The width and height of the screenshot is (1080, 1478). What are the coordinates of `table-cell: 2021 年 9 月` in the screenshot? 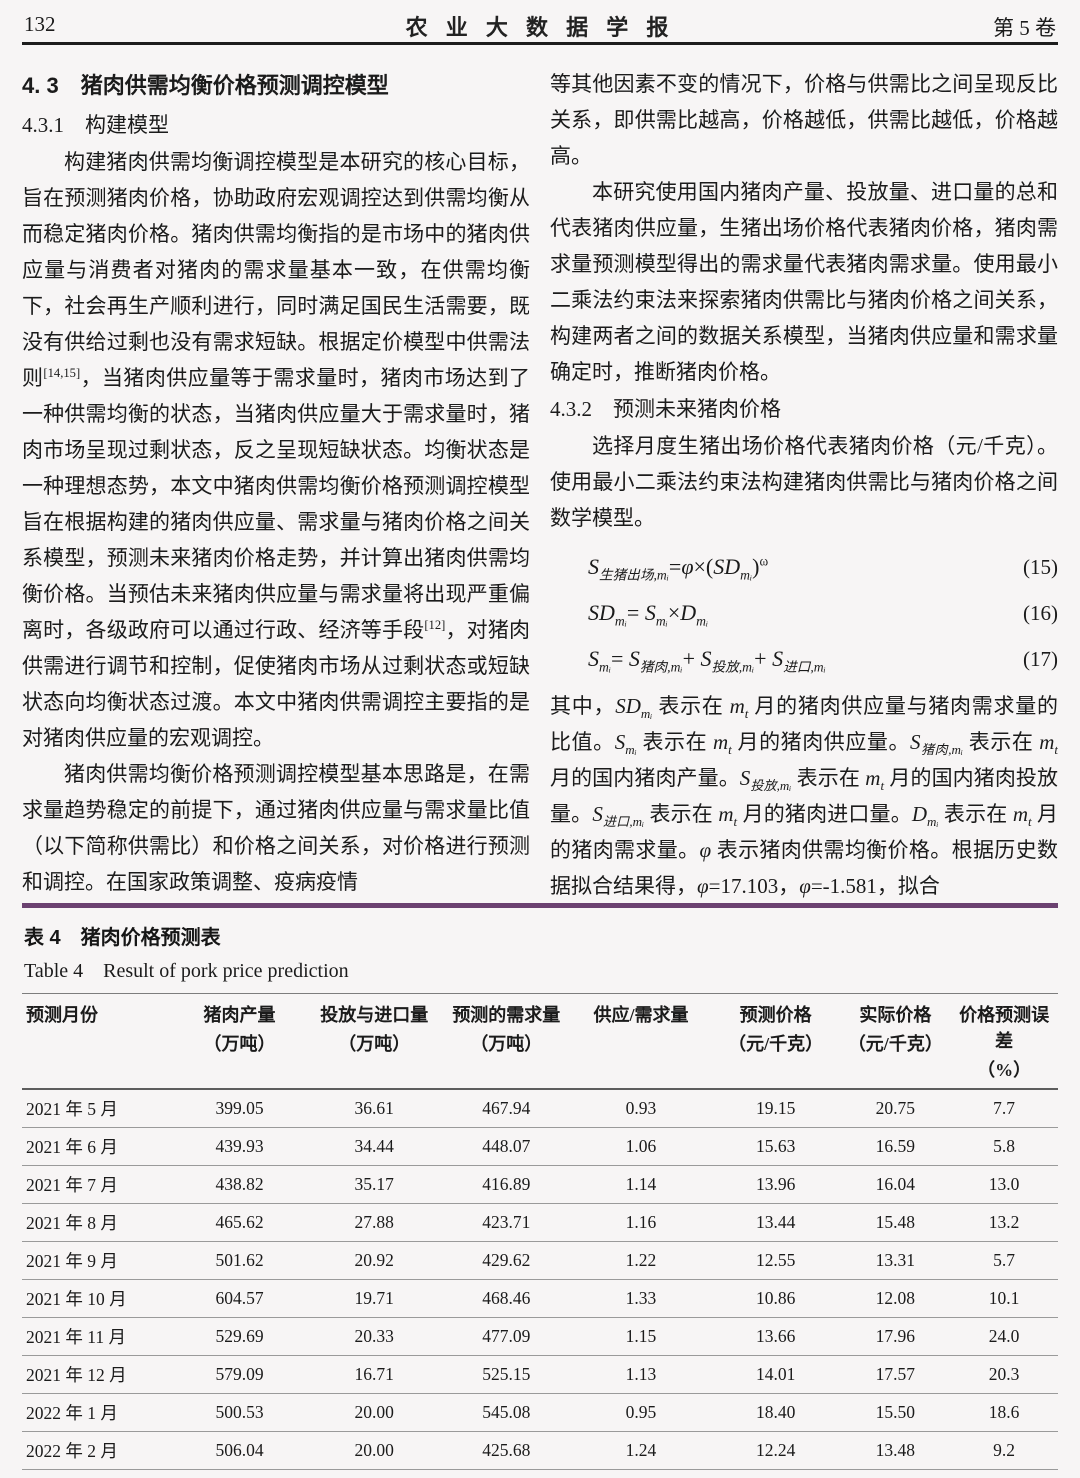 It's located at (97, 1260).